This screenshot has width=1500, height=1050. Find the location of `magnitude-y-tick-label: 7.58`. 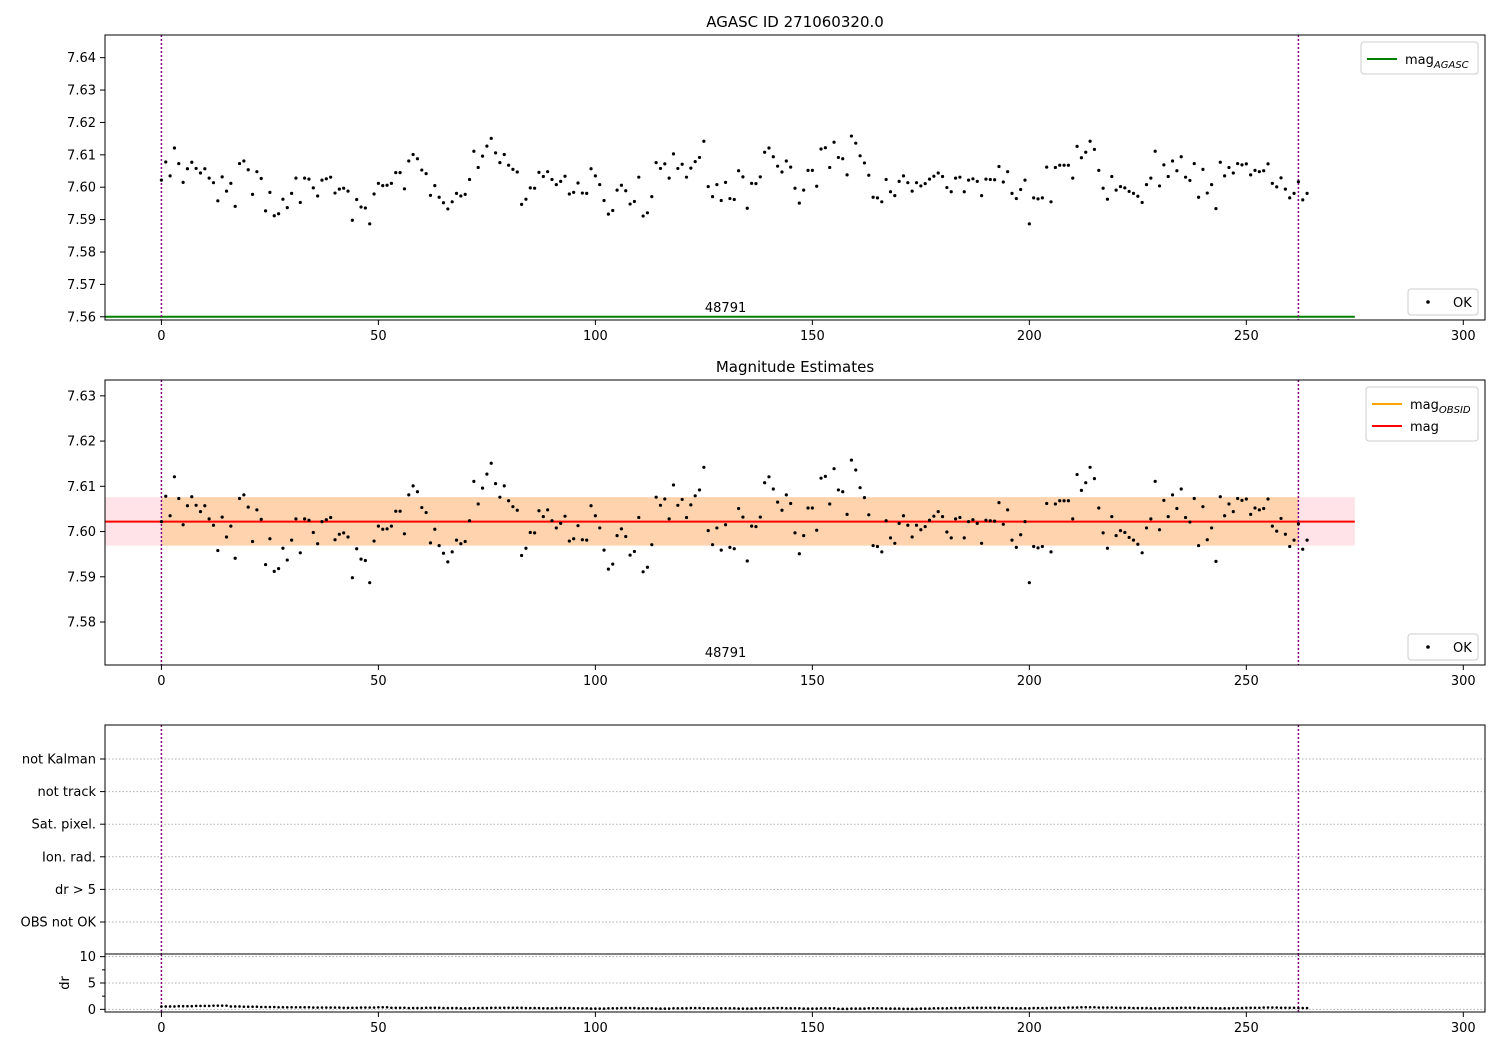

magnitude-y-tick-label: 7.58 is located at coordinates (81, 623).